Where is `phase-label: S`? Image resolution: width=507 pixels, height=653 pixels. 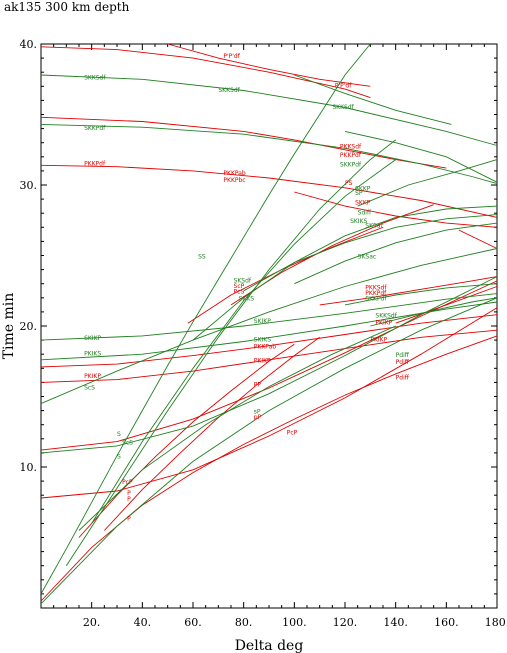
phase-label: S is located at coordinates (119, 457).